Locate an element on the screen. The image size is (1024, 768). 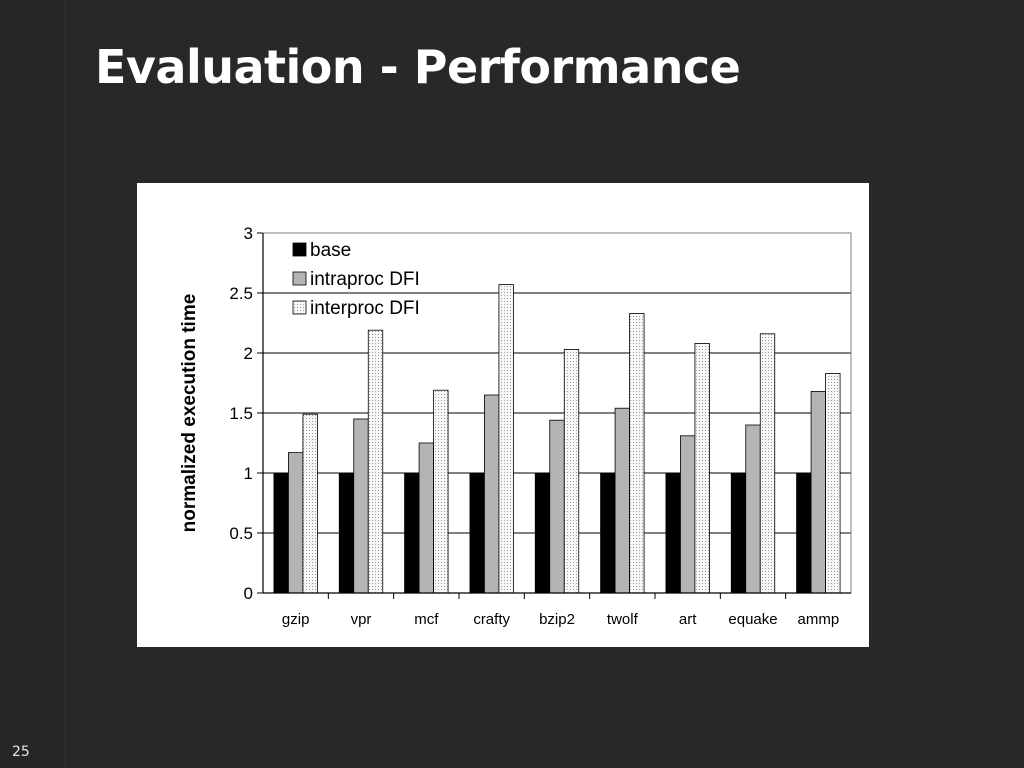
legend: base intraproc DFI interproc DFI is located at coordinates (356, 279).